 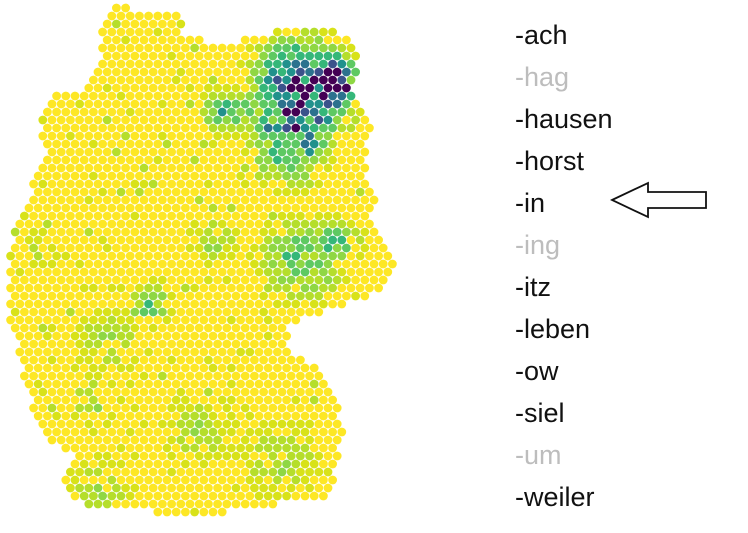 What do you see at coordinates (537, 371) in the screenshot?
I see `suffix-item-ow: -ow` at bounding box center [537, 371].